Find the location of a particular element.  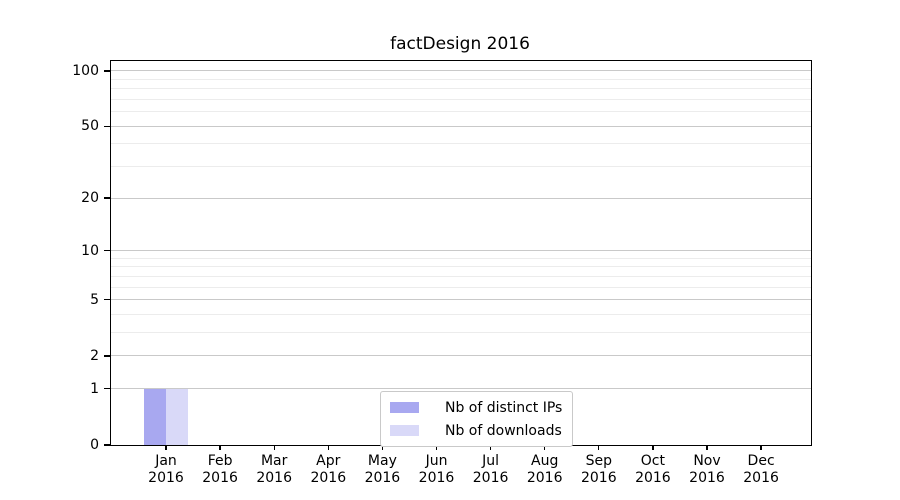

x-tick-label: Jul 2016 is located at coordinates (490, 469).